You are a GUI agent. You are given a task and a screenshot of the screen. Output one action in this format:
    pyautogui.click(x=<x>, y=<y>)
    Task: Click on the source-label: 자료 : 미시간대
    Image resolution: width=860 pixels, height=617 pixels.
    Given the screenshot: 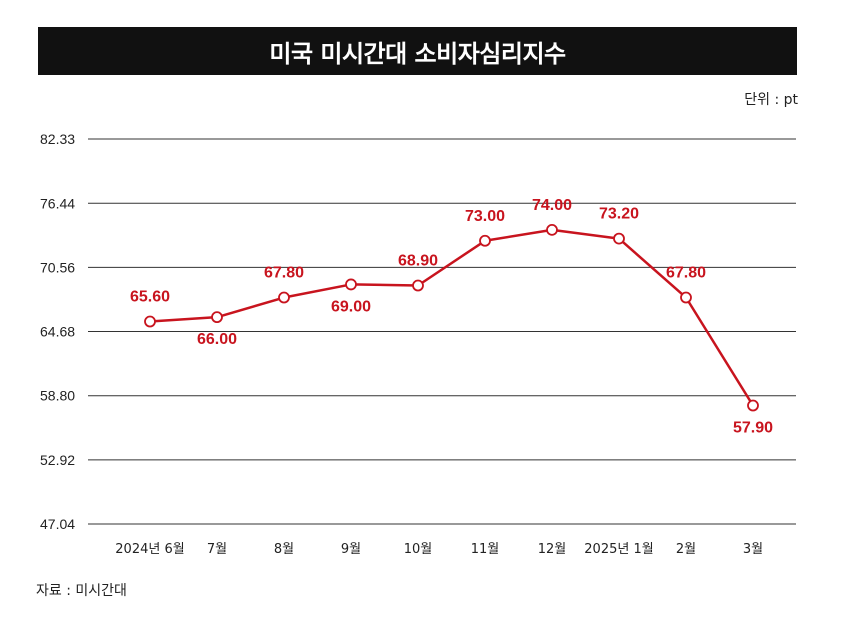 What is the action you would take?
    pyautogui.click(x=81, y=591)
    